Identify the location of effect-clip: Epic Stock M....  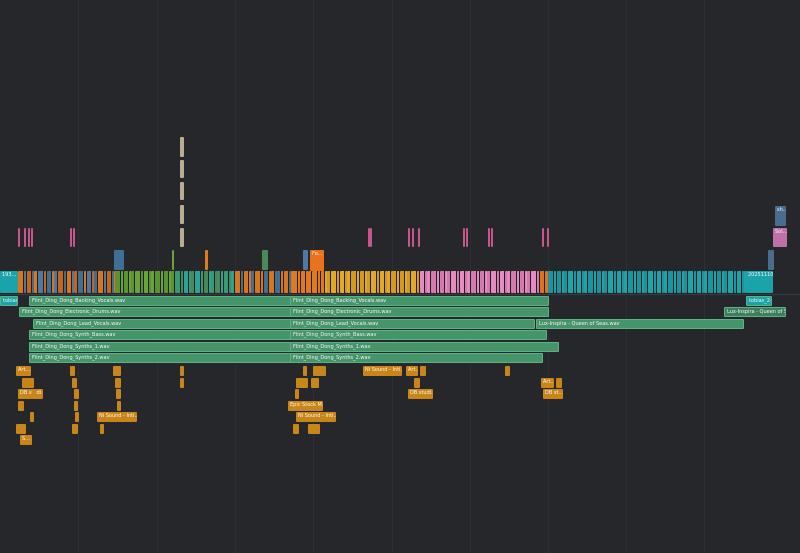
(305, 406).